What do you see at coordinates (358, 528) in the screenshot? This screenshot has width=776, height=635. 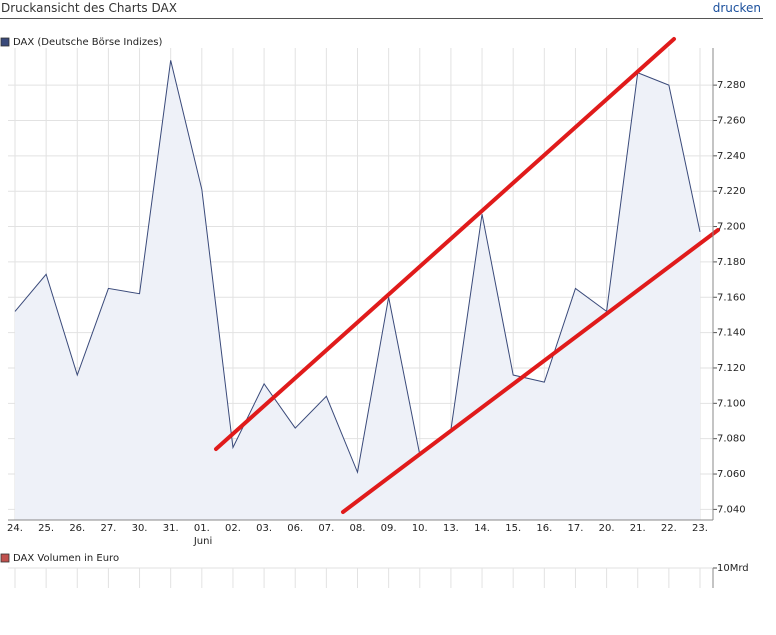 I see `x-tick-label: 08.` at bounding box center [358, 528].